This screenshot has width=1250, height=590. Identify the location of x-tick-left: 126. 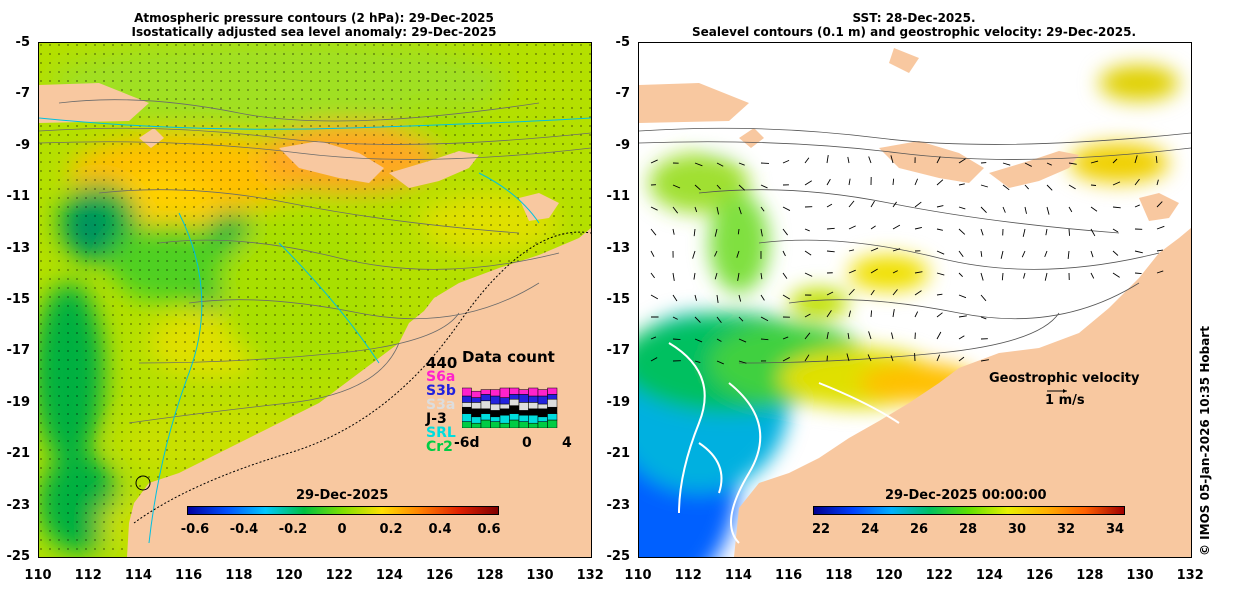
(440, 575).